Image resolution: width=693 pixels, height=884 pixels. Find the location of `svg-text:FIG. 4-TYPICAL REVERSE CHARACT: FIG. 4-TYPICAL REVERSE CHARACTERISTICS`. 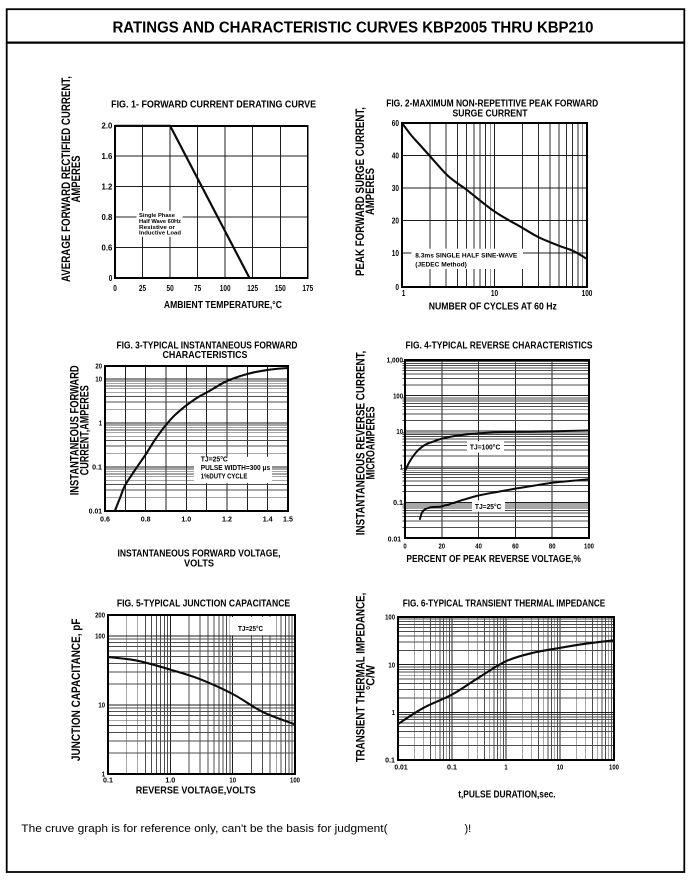

svg-text:FIG. 4-TYPICAL REVERSE CHARACT: FIG. 4-TYPICAL REVERSE CHARACTERISTICS is located at coordinates (499, 345).